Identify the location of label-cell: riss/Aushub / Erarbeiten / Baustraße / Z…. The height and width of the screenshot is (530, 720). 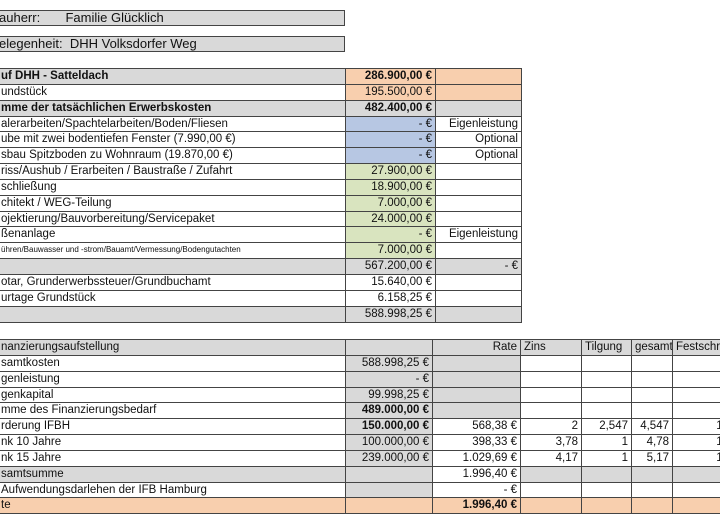
(173, 171).